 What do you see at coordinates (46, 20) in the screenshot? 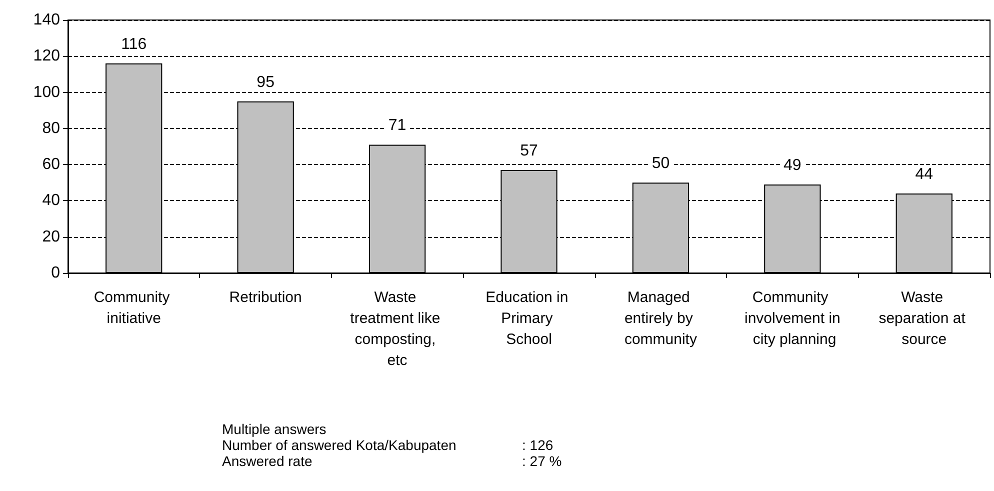
I see `y-tick-label: 140` at bounding box center [46, 20].